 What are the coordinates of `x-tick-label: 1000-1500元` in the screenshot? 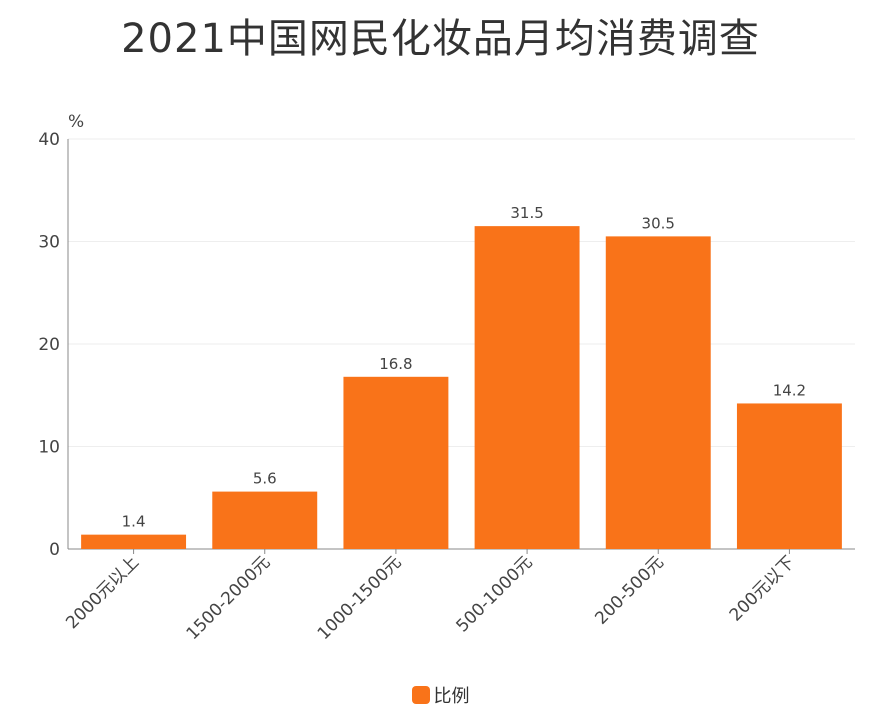 It's located at (360, 598).